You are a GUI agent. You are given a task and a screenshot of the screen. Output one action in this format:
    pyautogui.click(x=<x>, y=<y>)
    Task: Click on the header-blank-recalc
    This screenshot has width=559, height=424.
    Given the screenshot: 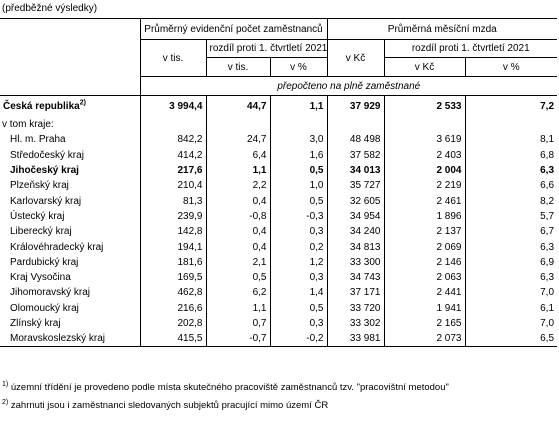 What is the action you would take?
    pyautogui.click(x=70, y=86)
    